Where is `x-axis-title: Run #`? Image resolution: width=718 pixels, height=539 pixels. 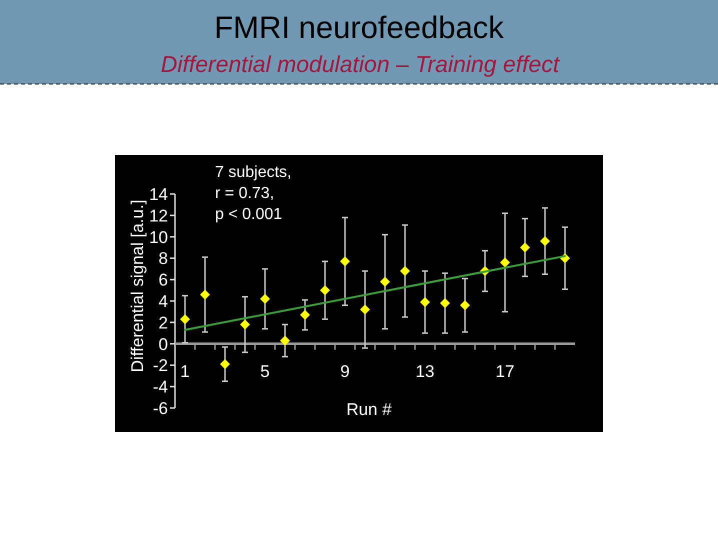 x-axis-title: Run # is located at coordinates (369, 409).